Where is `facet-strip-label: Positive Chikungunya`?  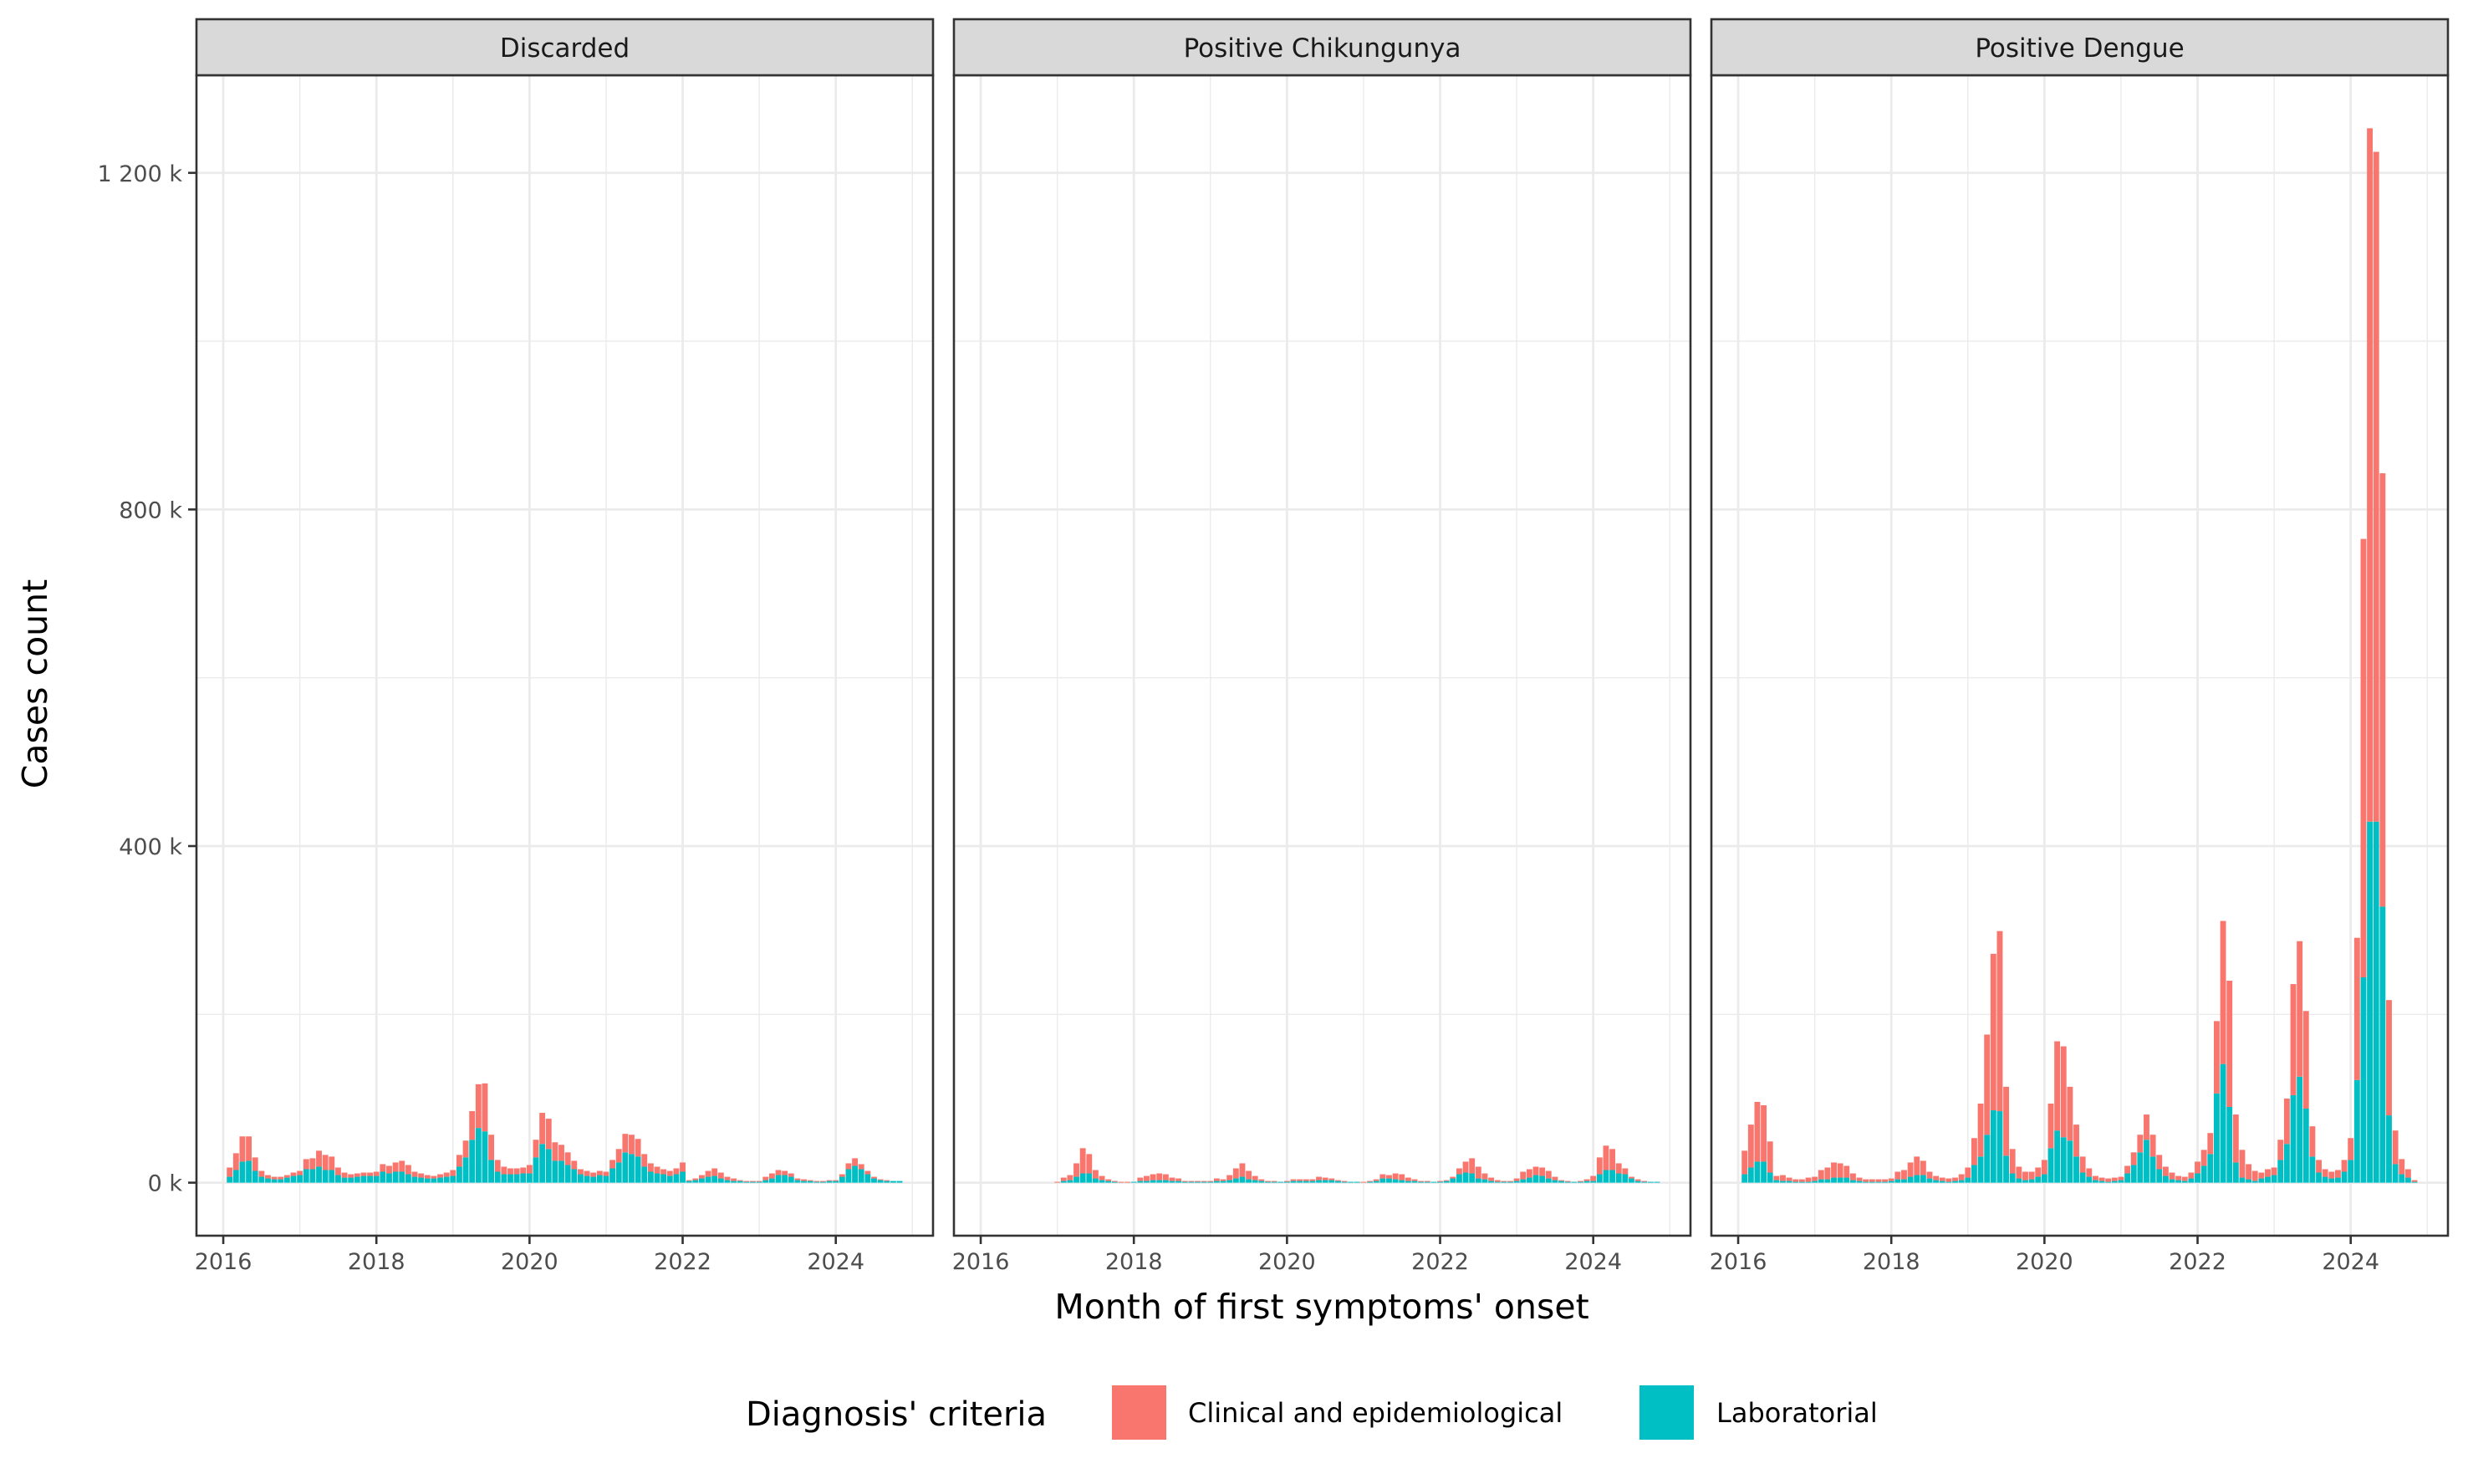
facet-strip-label: Positive Chikungunya is located at coordinates (1322, 48).